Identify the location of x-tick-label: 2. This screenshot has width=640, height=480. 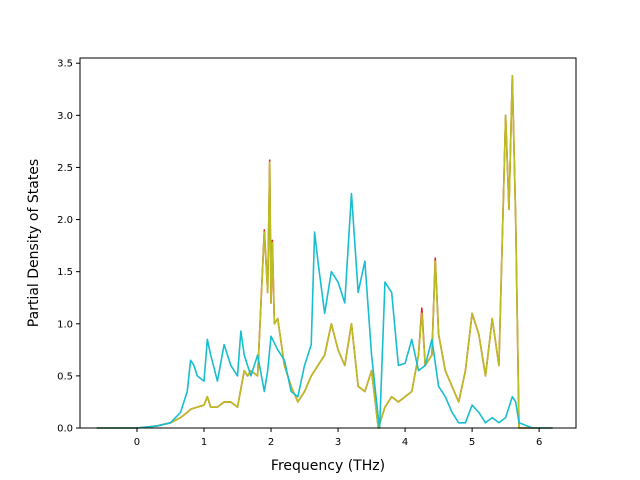
(271, 442).